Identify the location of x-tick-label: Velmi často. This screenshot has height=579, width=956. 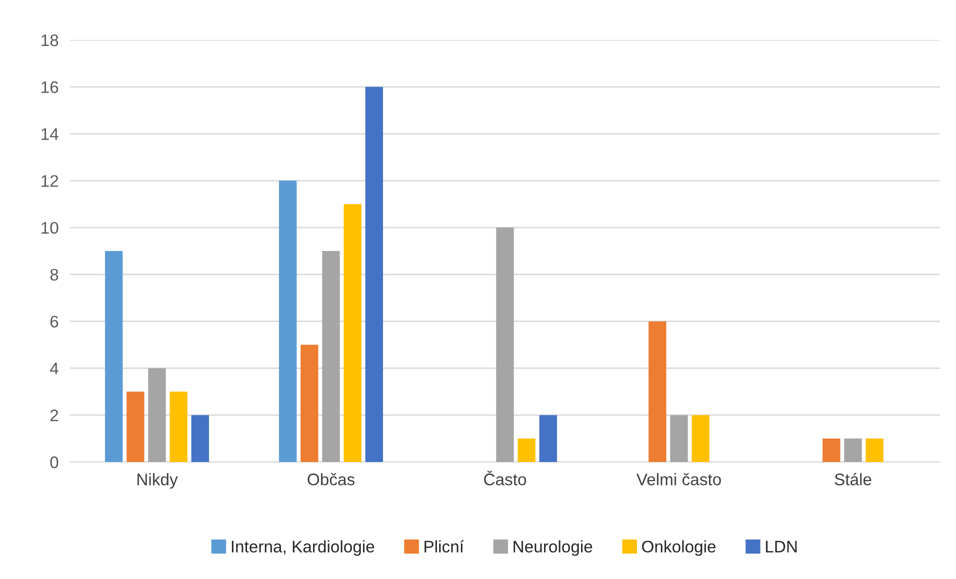
(678, 479).